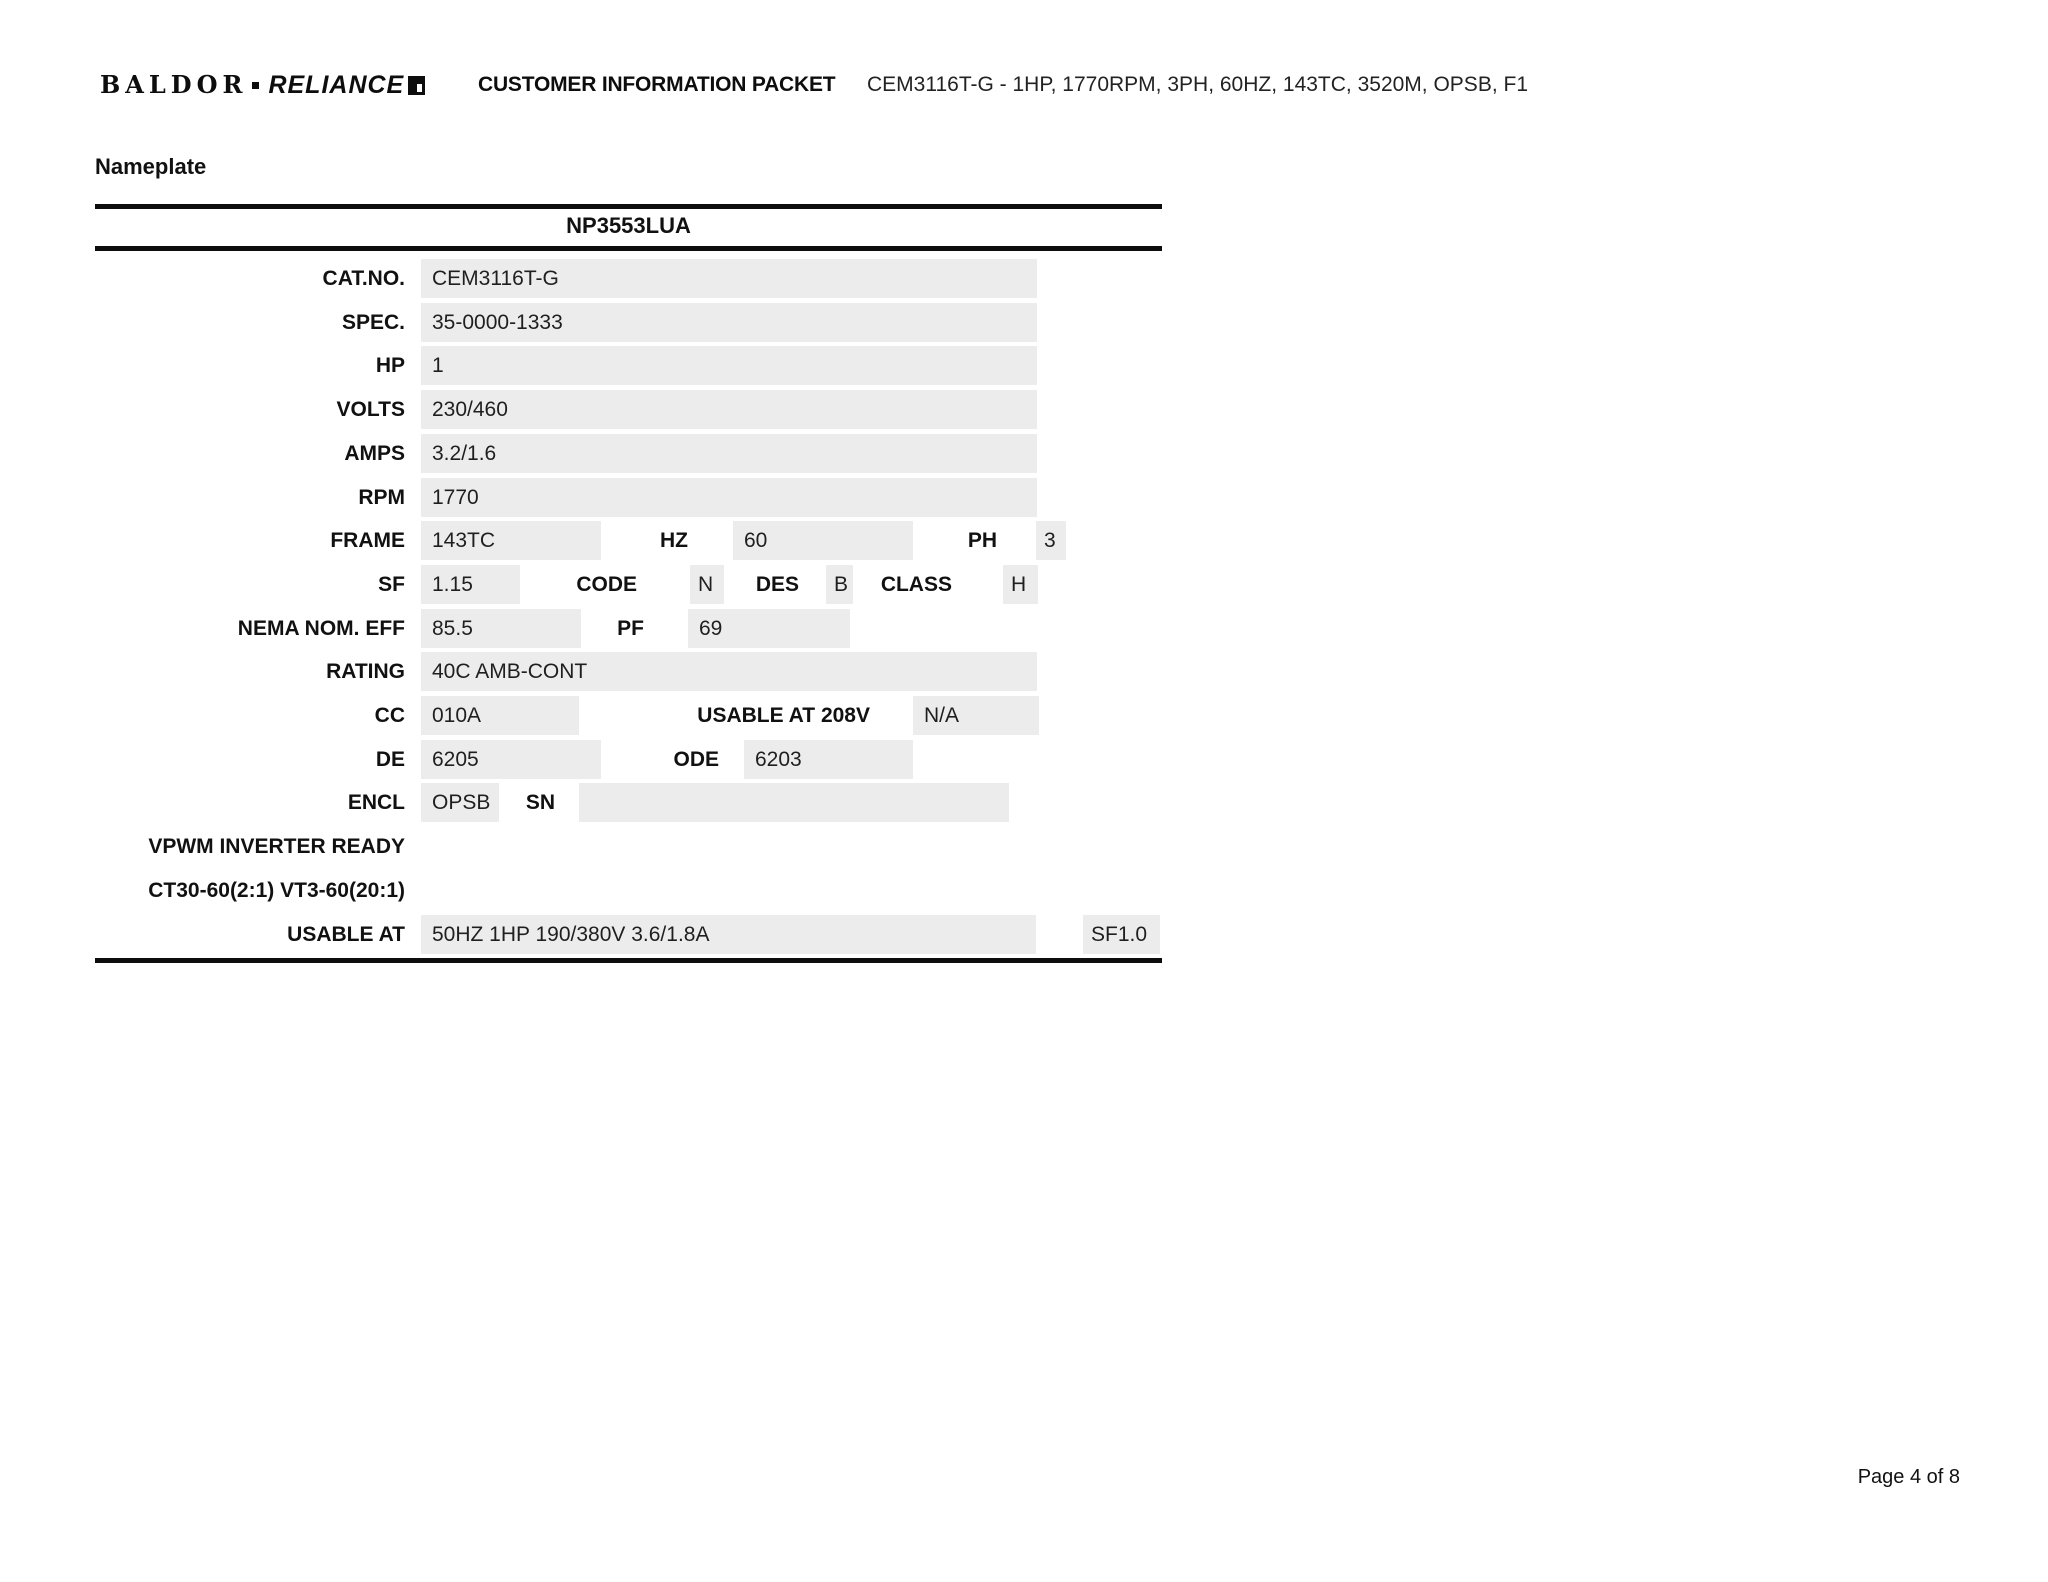 The width and height of the screenshot is (2048, 1582). Describe the element at coordinates (151, 166) in the screenshot. I see `section-title-nameplate: Nameplate` at that location.